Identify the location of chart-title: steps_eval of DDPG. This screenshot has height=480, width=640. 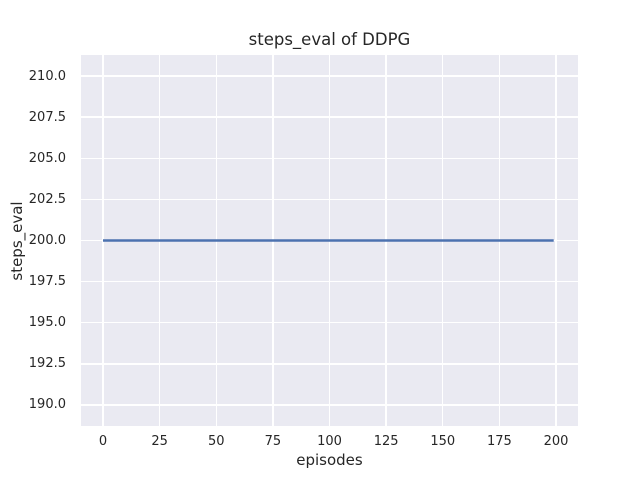
(329, 39).